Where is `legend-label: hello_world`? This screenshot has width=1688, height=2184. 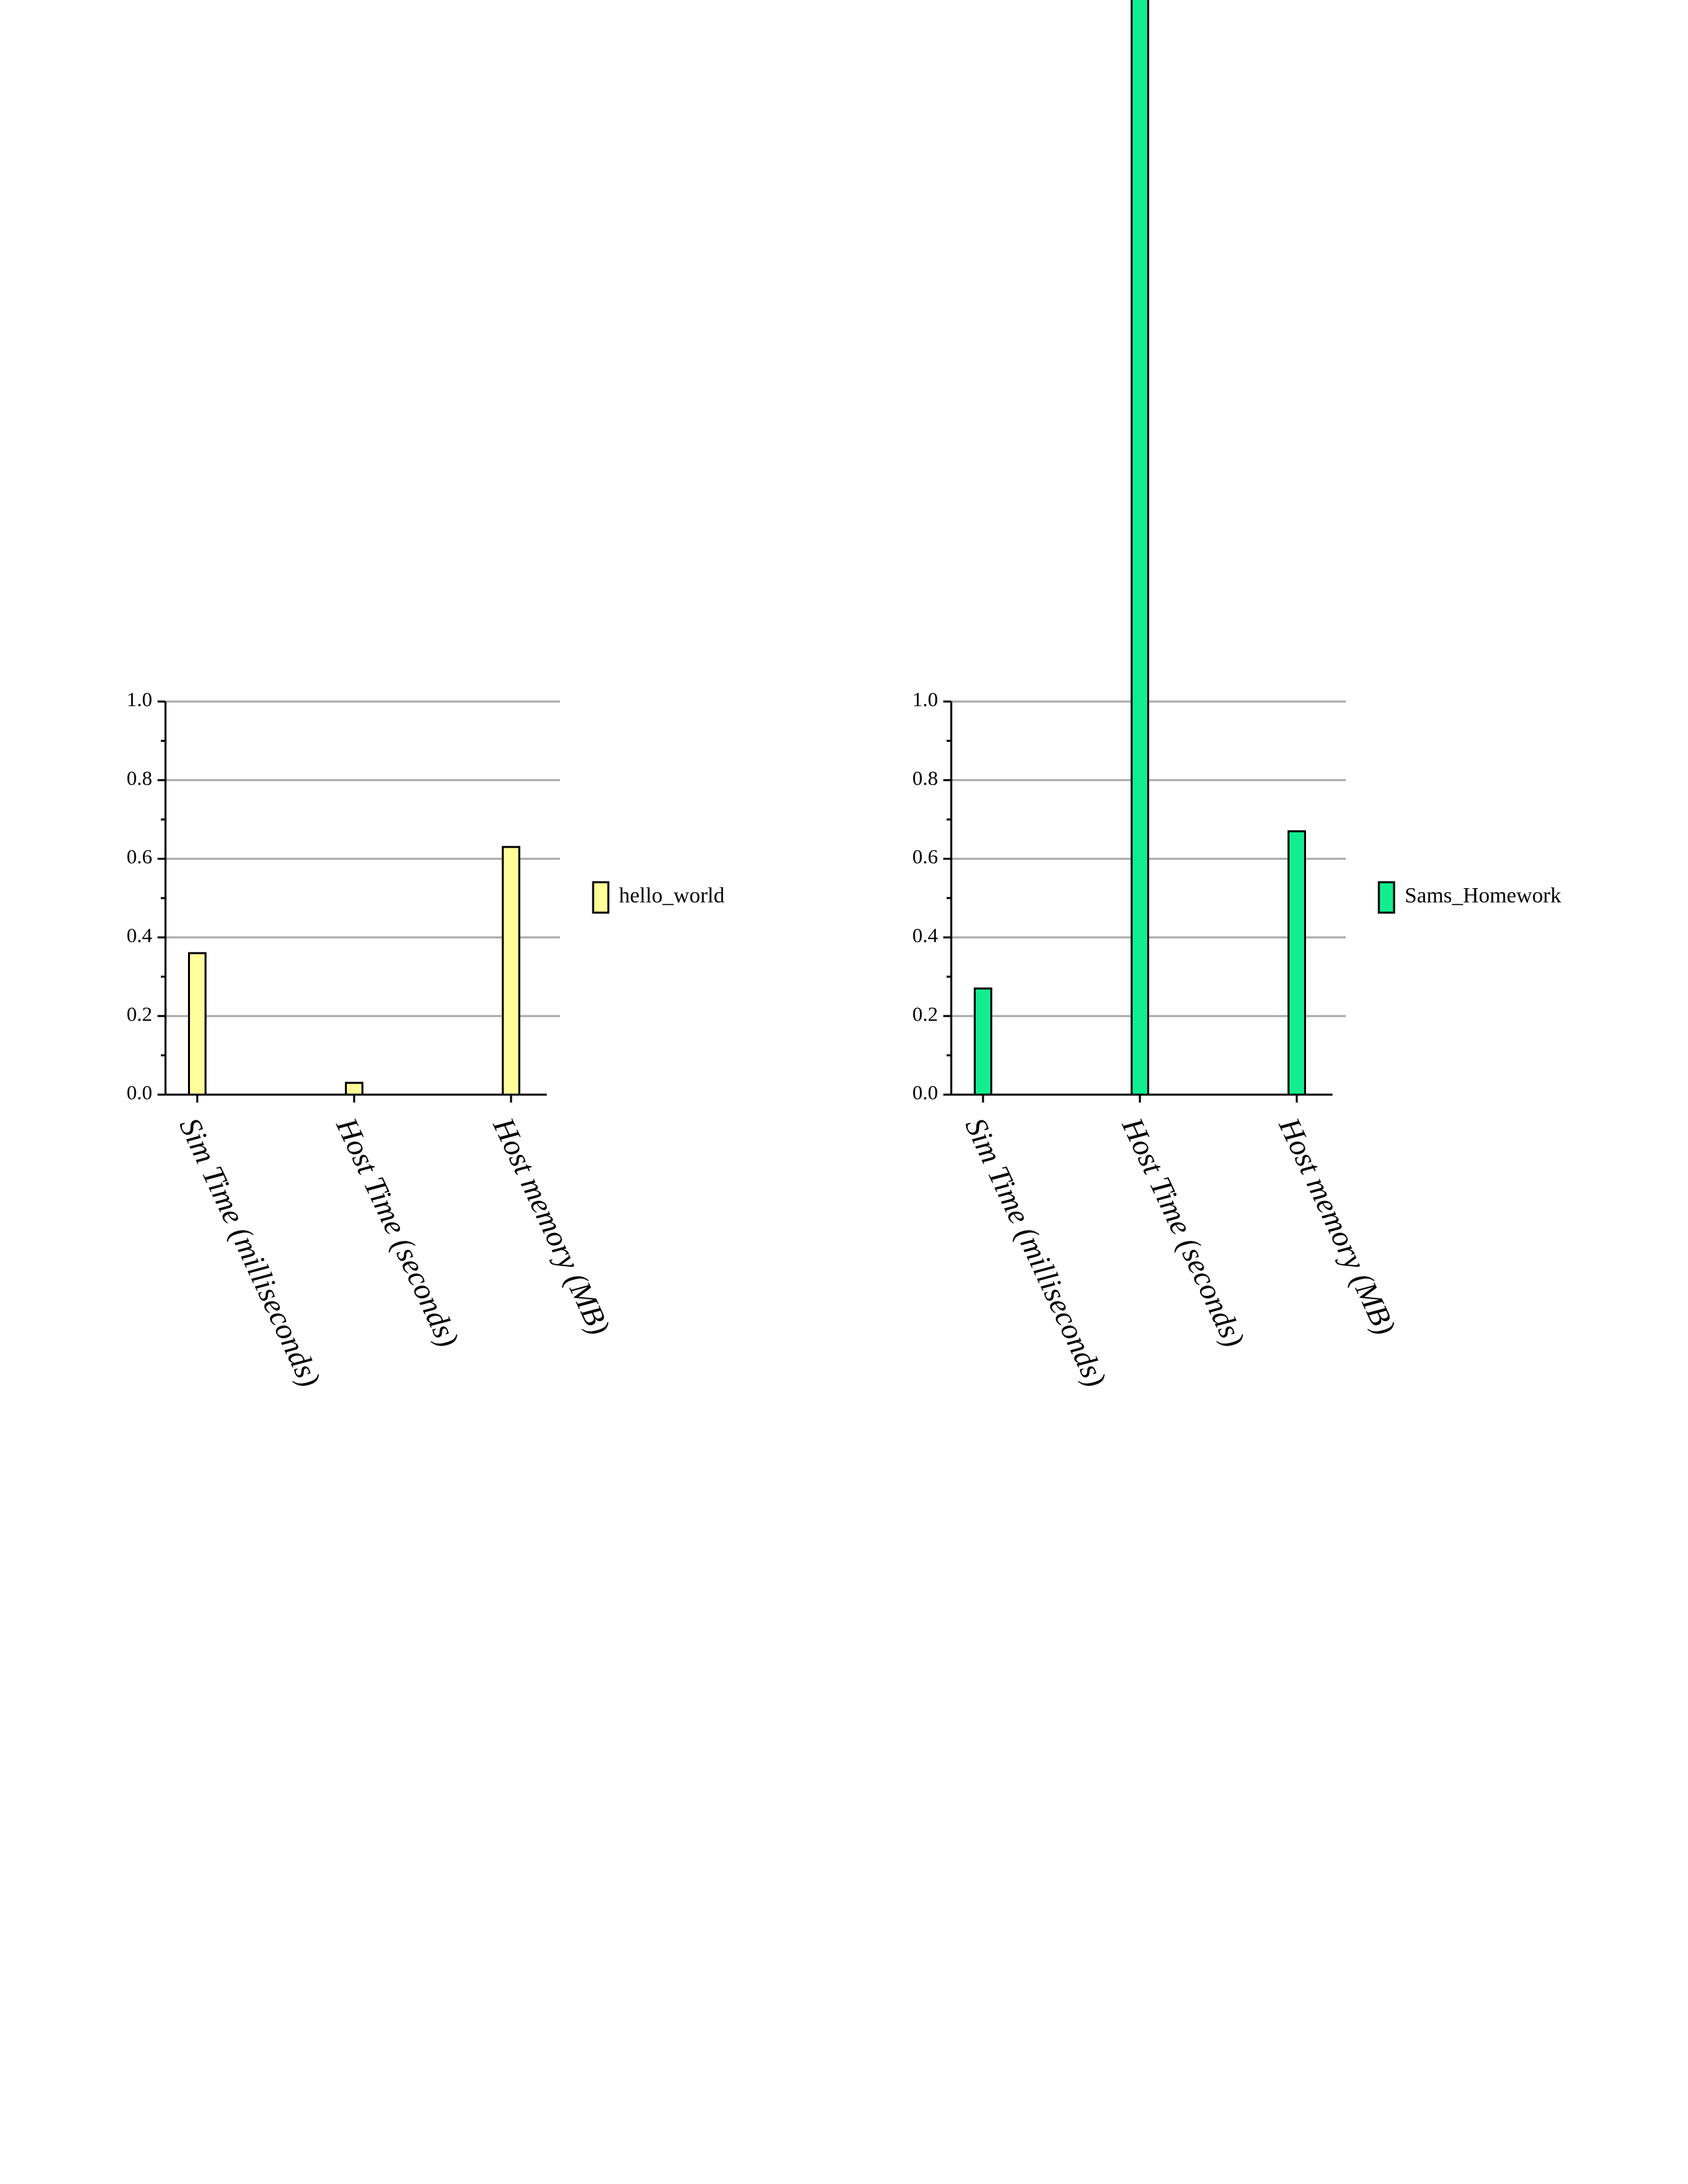 legend-label: hello_world is located at coordinates (672, 896).